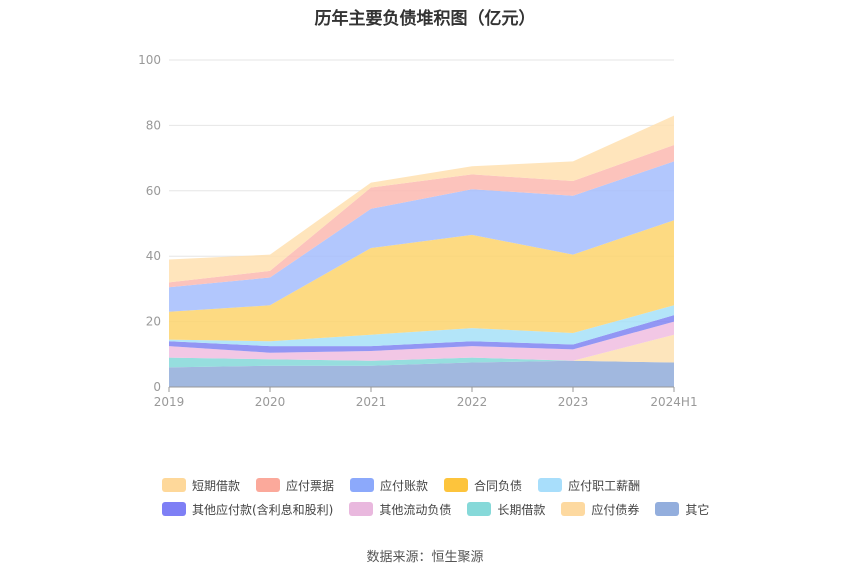 This screenshot has width=850, height=575. Describe the element at coordinates (310, 485) in the screenshot. I see `legend-label: 应付票据` at that location.